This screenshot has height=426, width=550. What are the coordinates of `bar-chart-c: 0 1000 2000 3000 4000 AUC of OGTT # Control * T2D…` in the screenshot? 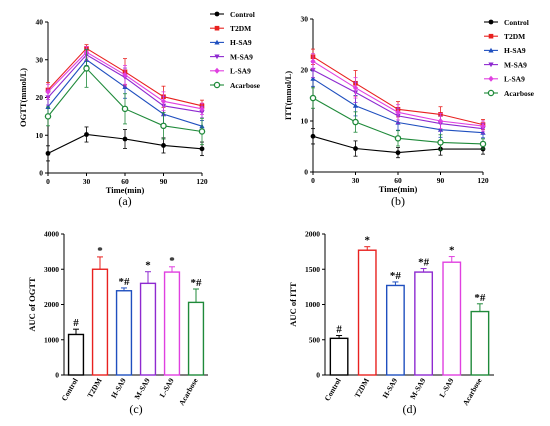 It's located at (117, 323).